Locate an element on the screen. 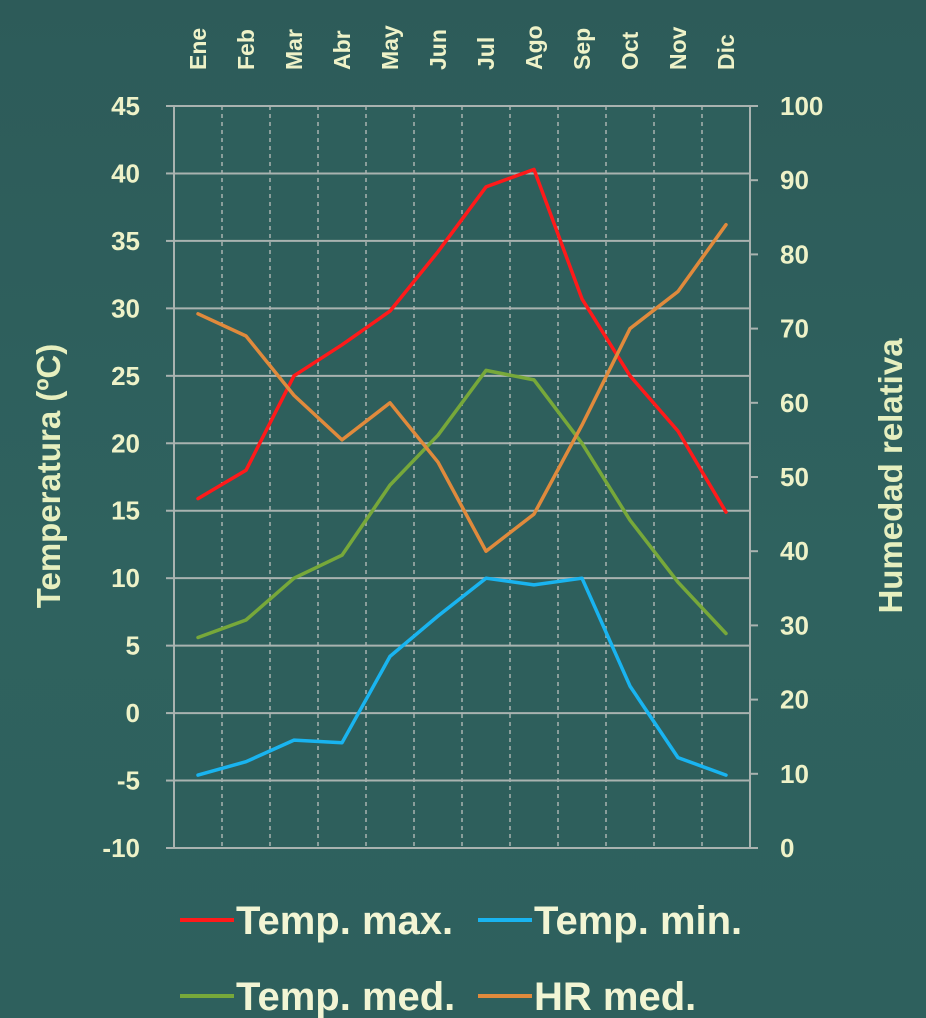 Image resolution: width=926 pixels, height=1018 pixels. month-label: Nov is located at coordinates (678, 48).